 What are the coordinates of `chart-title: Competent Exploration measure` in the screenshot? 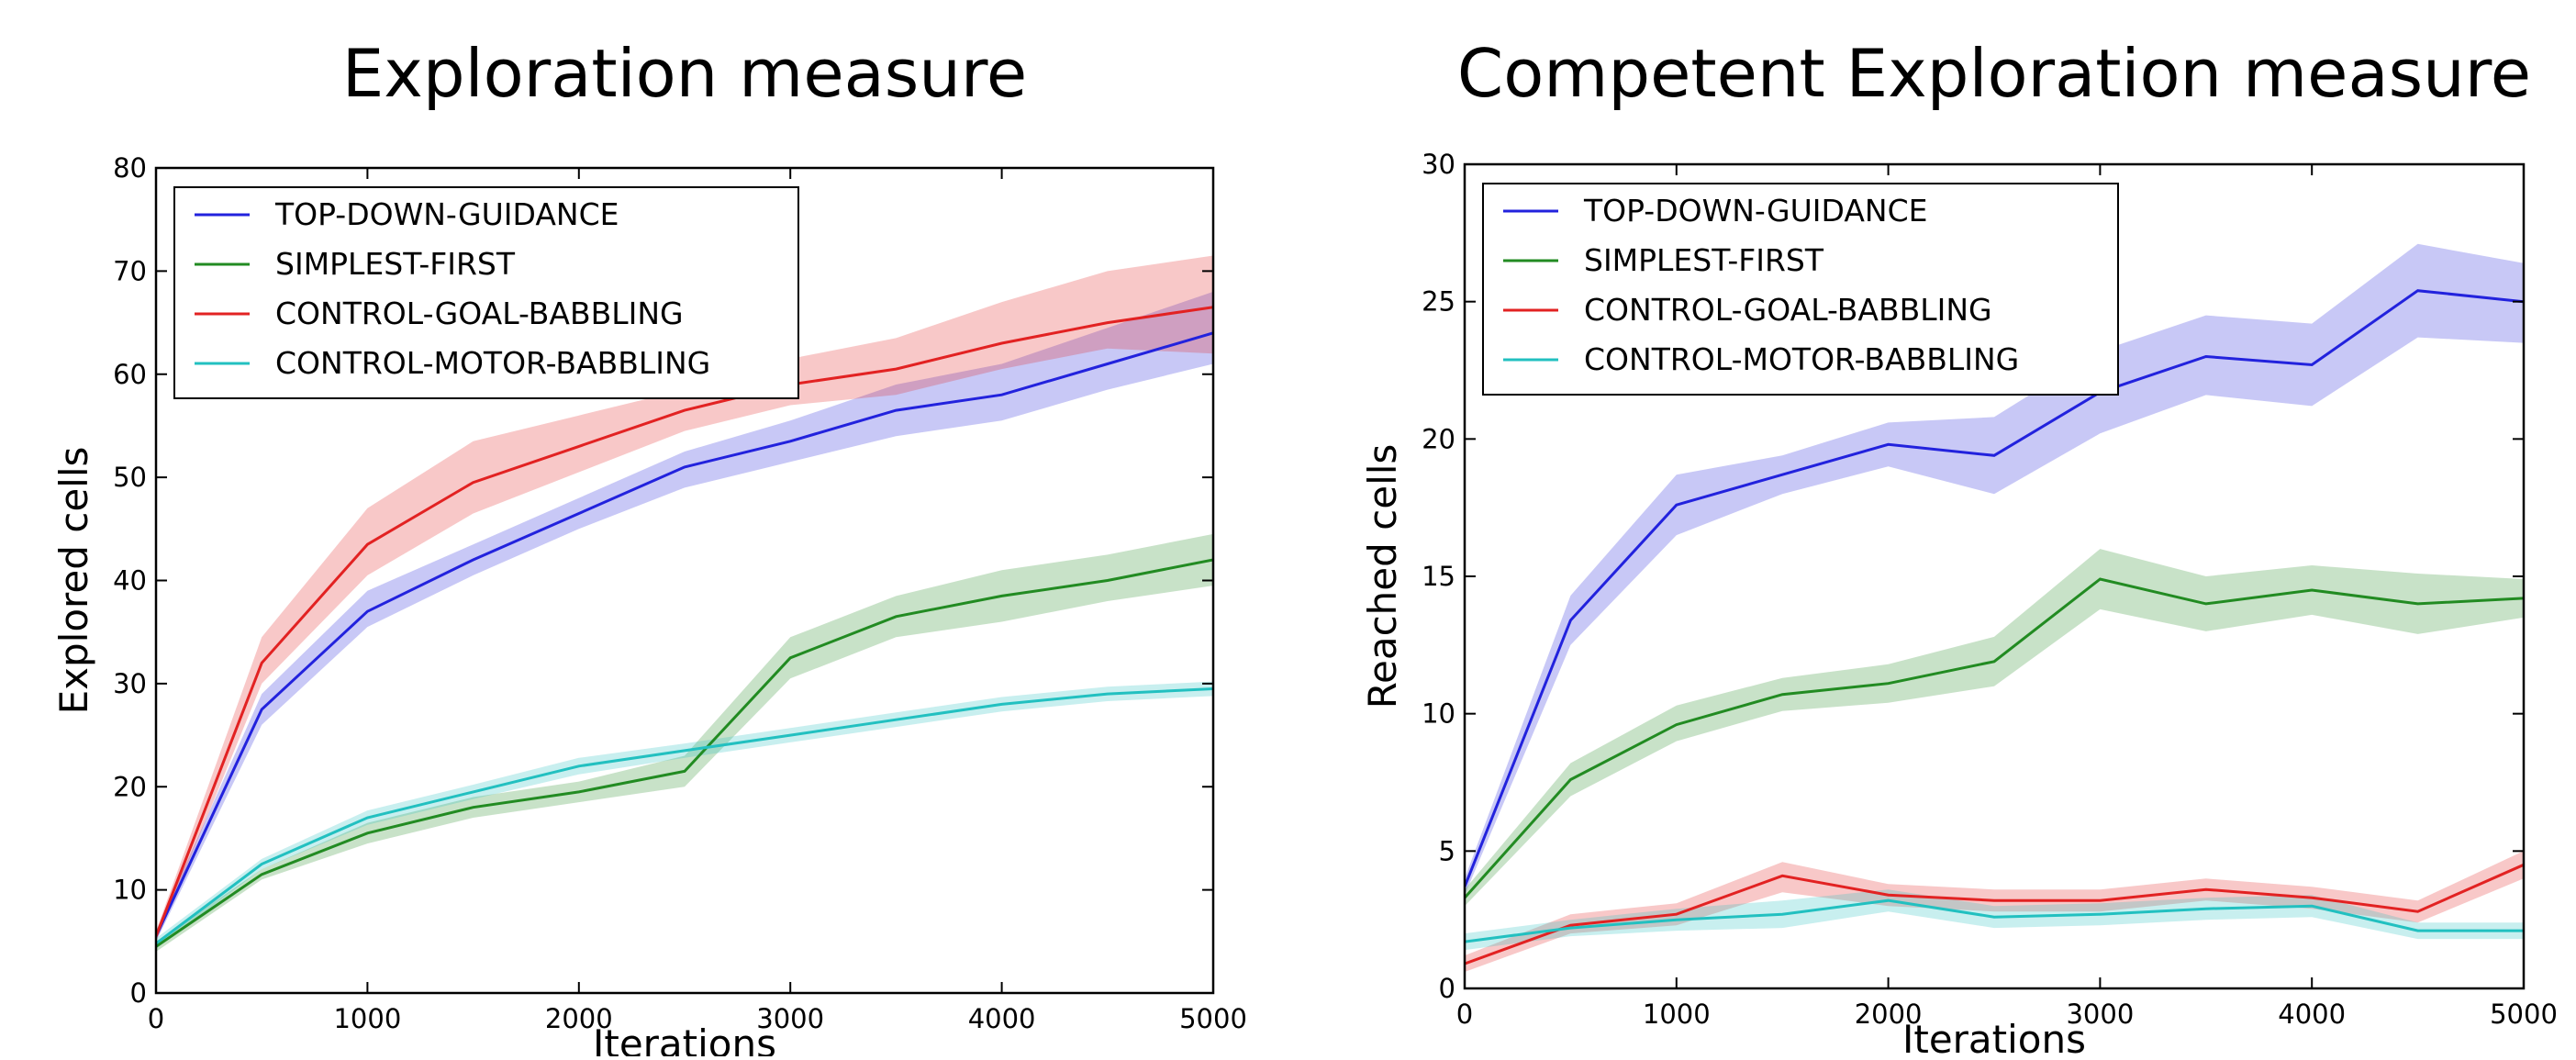 It's located at (1994, 73).